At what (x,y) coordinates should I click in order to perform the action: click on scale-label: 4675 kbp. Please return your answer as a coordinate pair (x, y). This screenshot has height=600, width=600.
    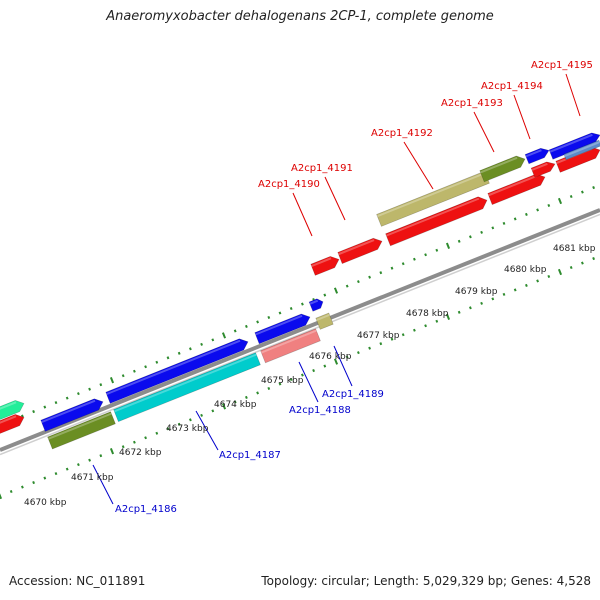
    Looking at the image, I should click on (282, 381).